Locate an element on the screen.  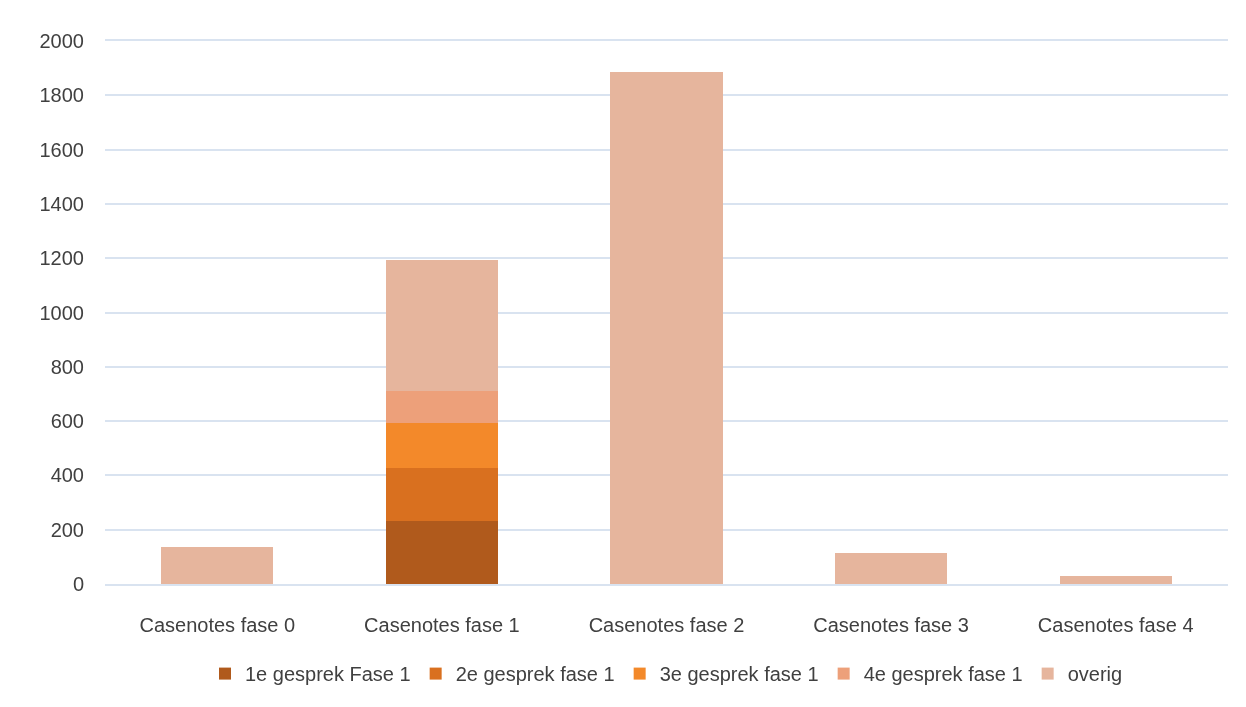
y-tick-label: 800 is located at coordinates (67, 366).